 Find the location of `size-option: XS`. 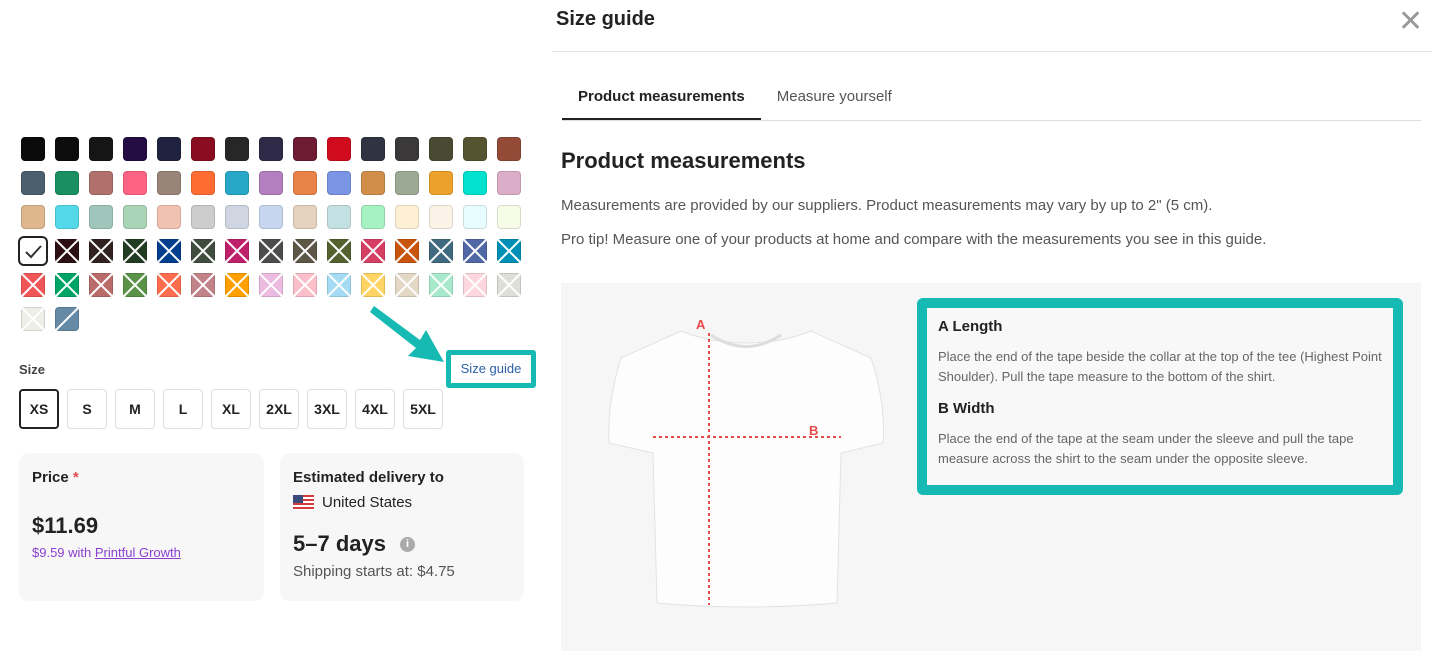

size-option: XS is located at coordinates (39, 409).